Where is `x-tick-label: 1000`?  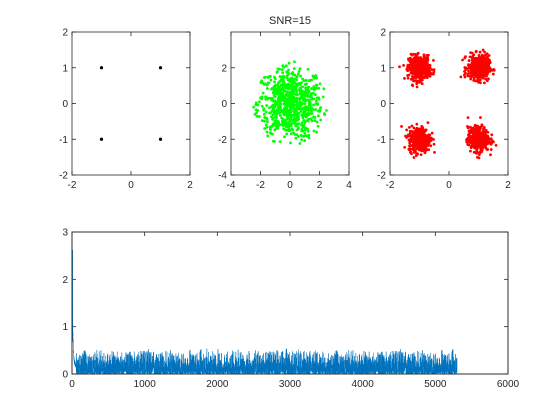
x-tick-label: 1000 is located at coordinates (145, 384).